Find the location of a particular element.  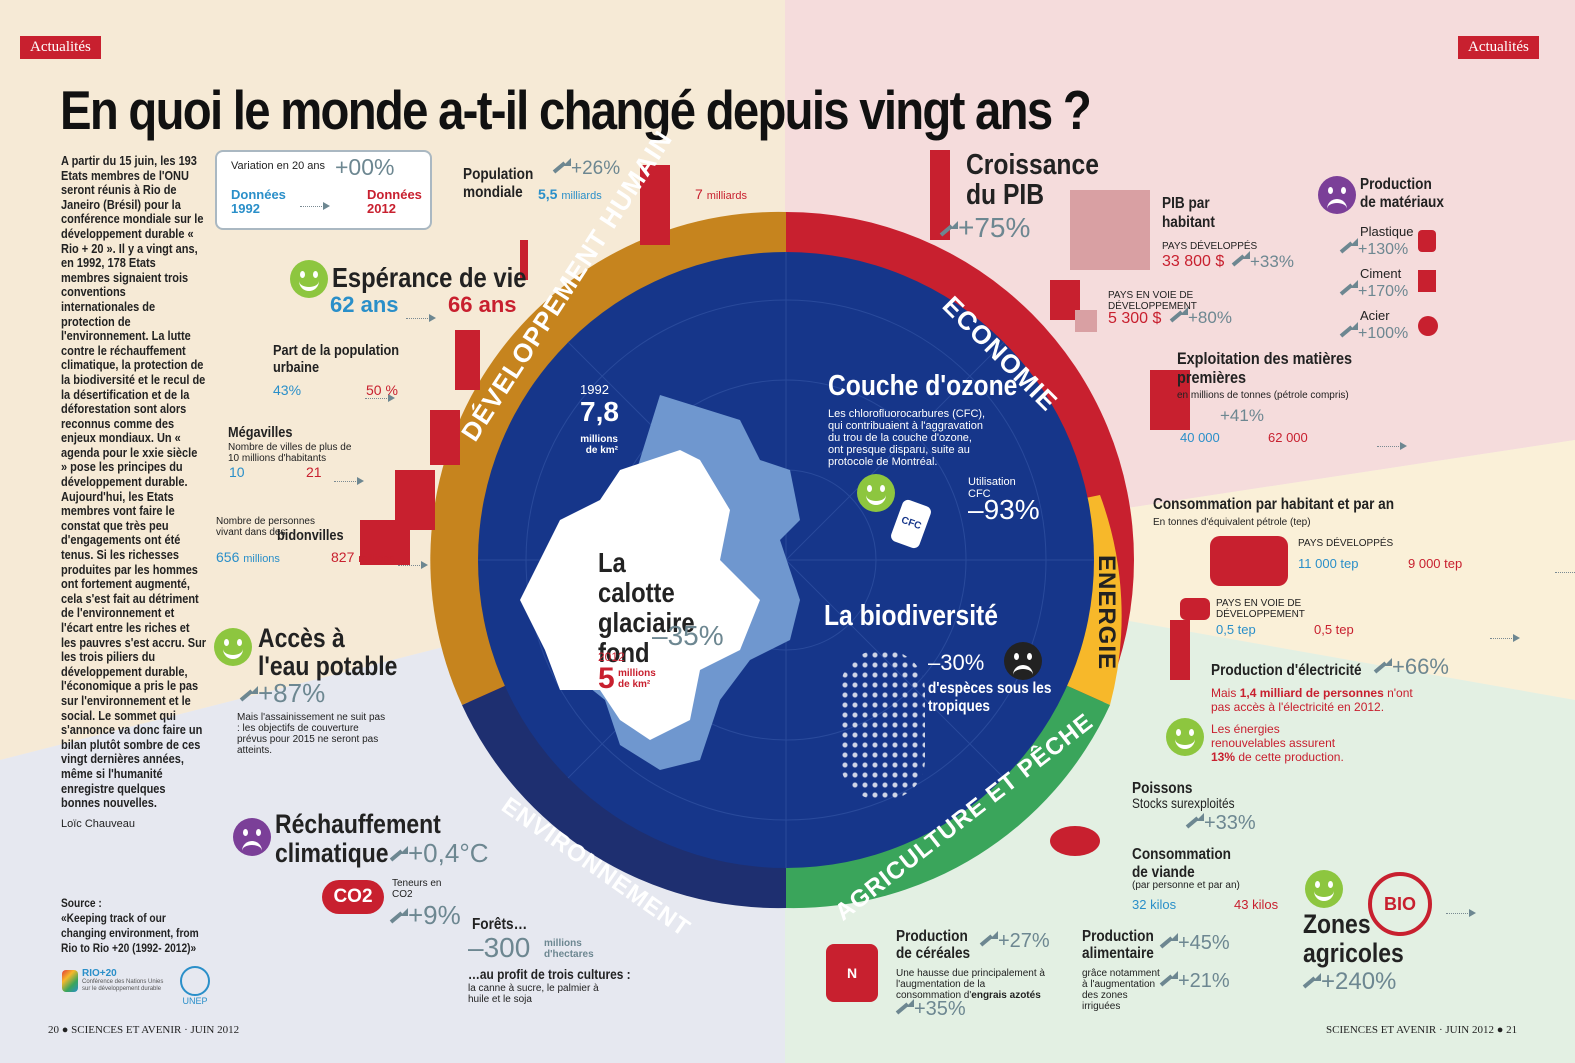

energy-devg-2012: 0,5 tep is located at coordinates (1334, 629).